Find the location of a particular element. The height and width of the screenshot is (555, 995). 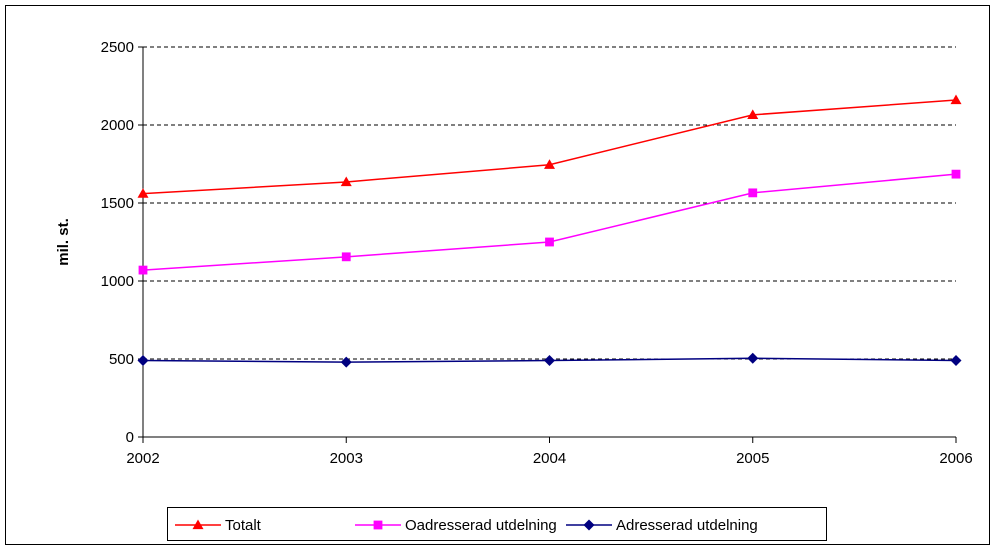

x-tick-label: 2005 is located at coordinates (752, 458).